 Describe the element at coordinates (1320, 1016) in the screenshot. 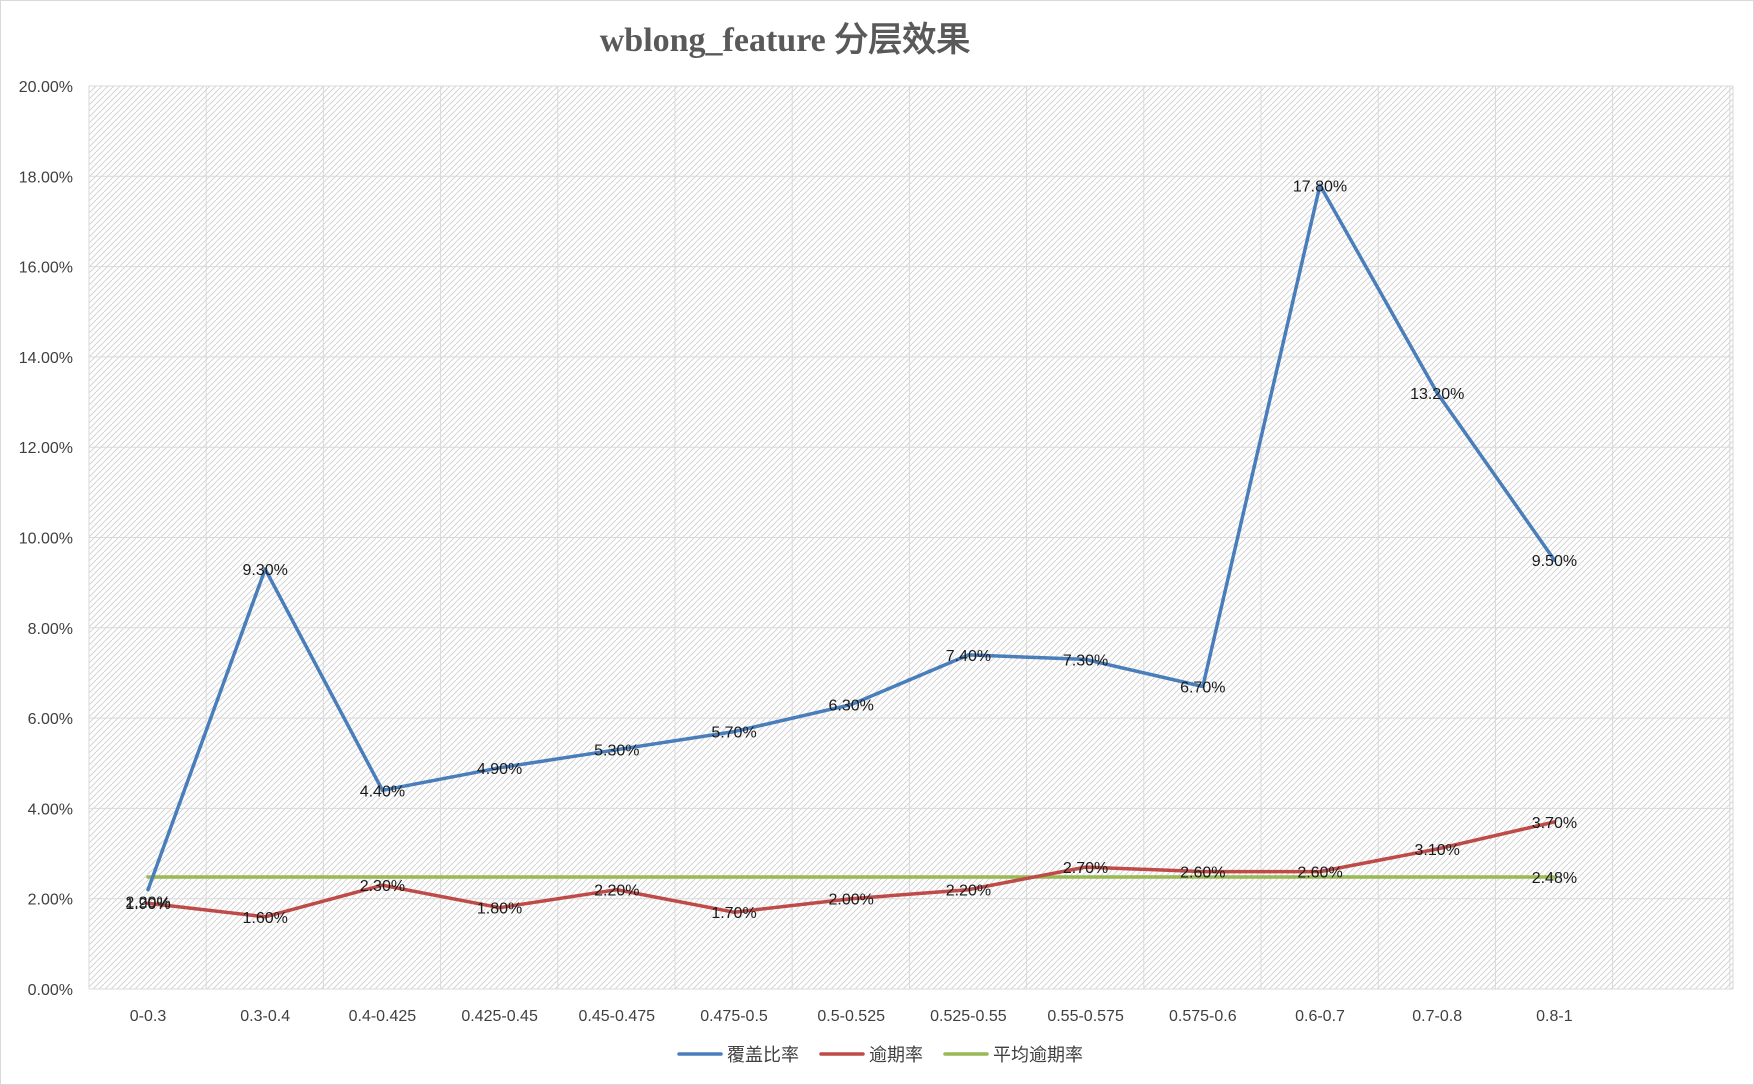

I see `x-tick-label: 0.6-0.7` at that location.